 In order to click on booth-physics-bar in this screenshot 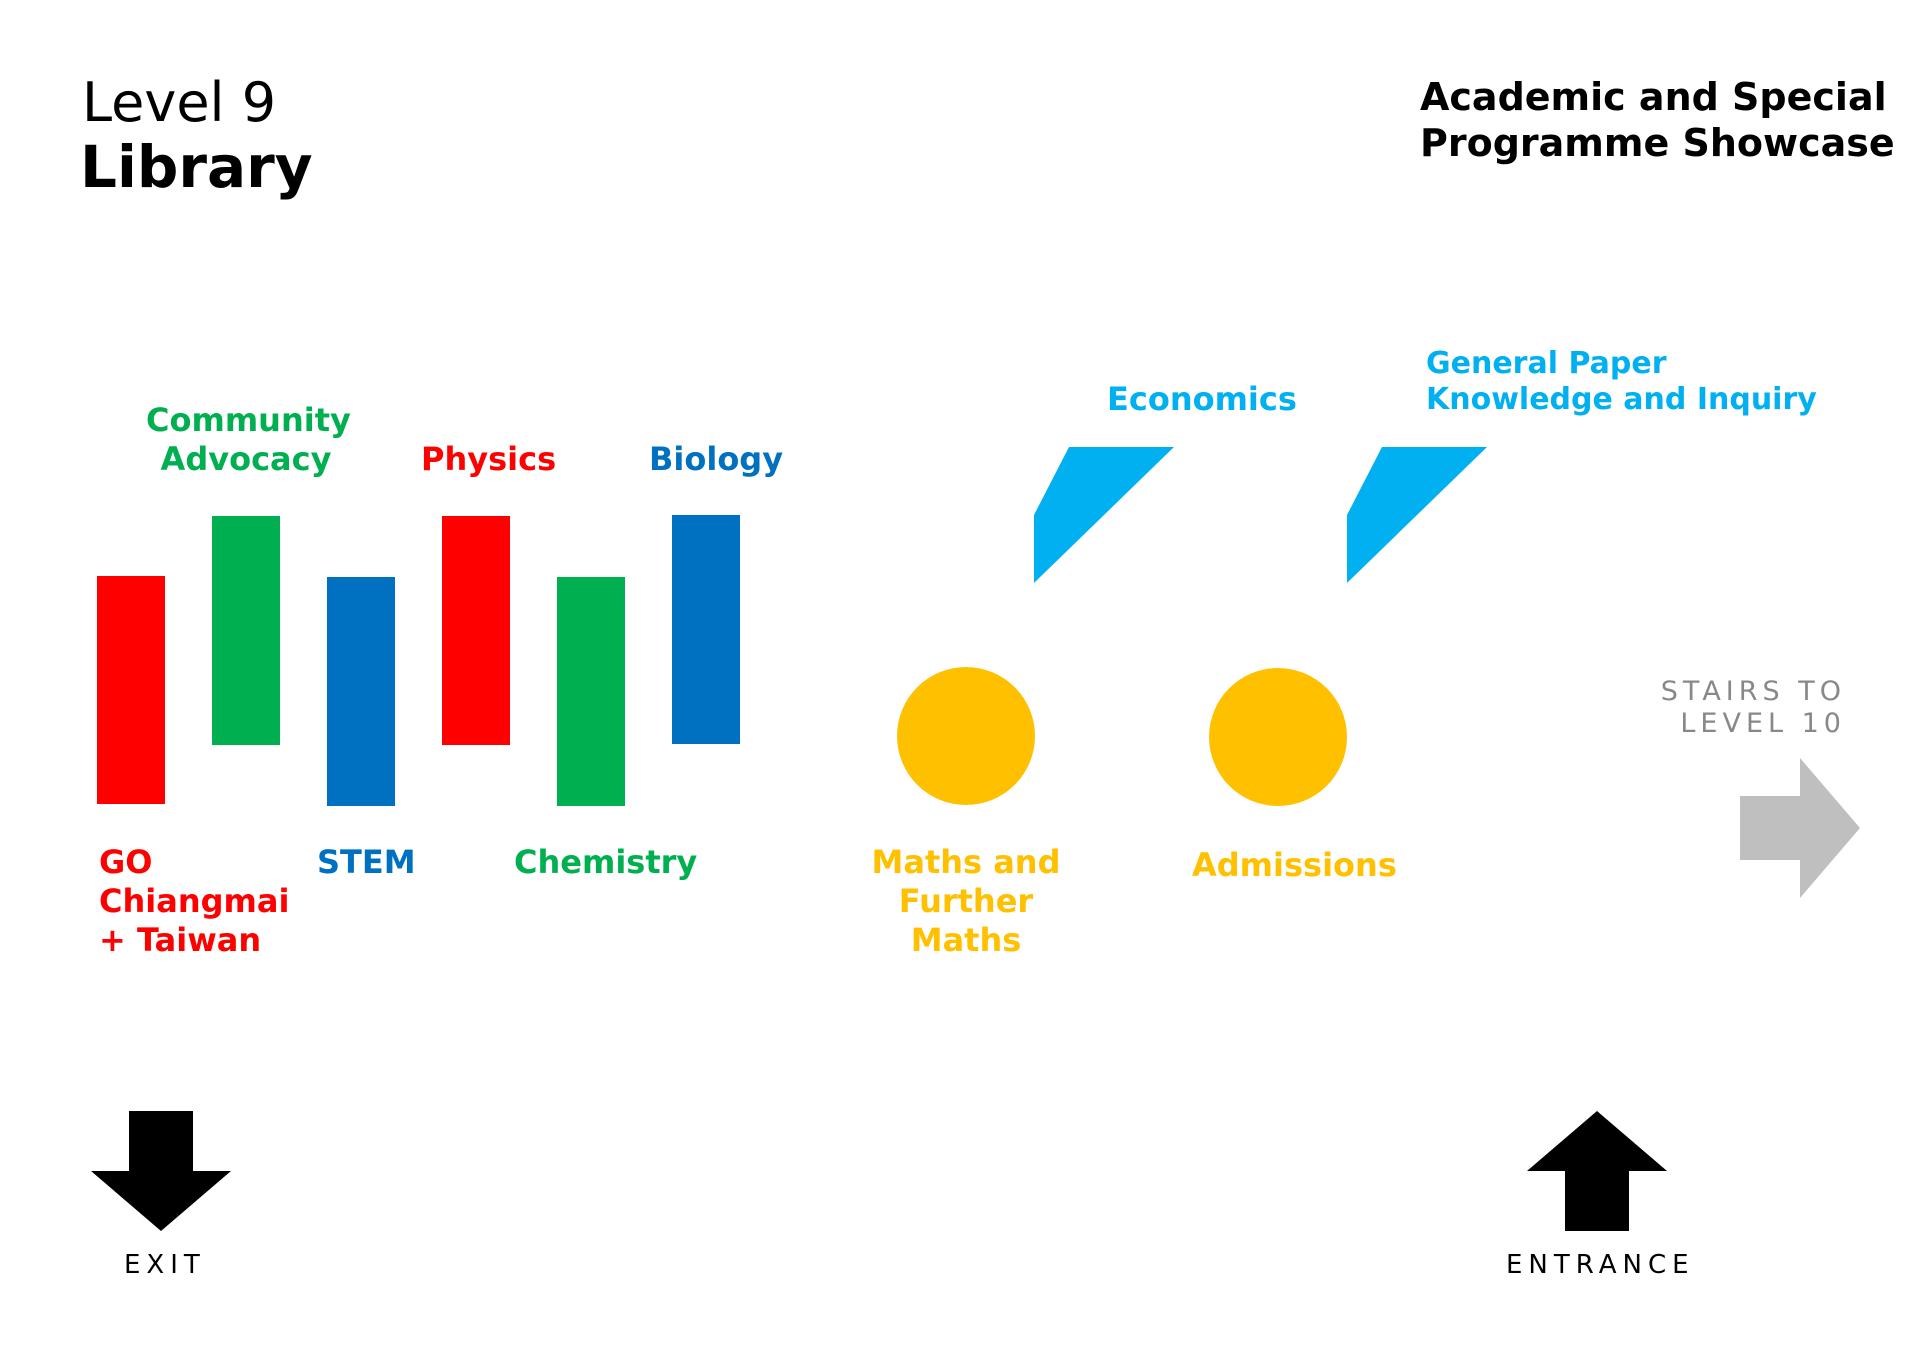, I will do `click(476, 630)`.